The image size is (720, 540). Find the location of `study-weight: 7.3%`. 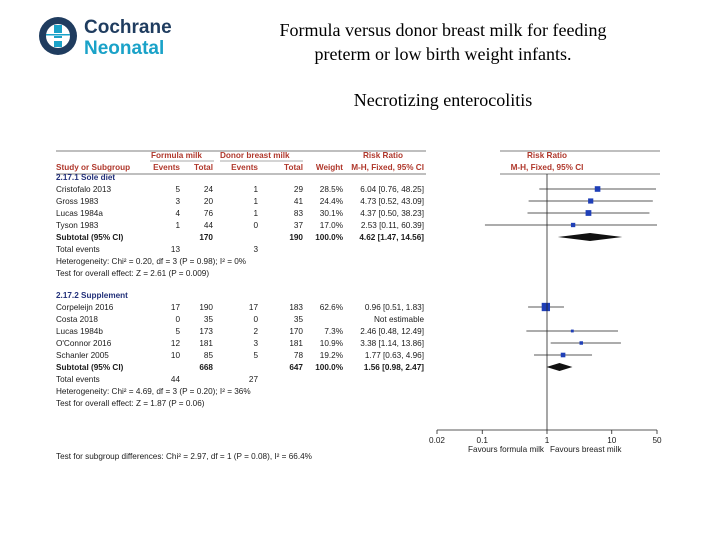

study-weight: 7.3% is located at coordinates (333, 331).